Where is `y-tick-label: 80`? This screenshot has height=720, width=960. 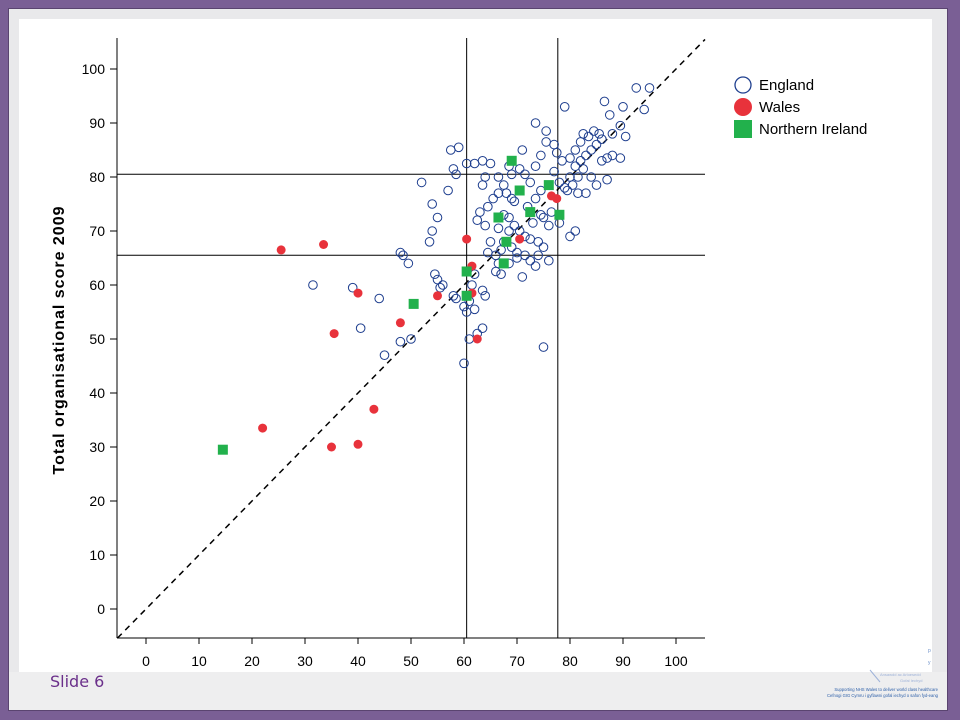 y-tick-label: 80 is located at coordinates (97, 177).